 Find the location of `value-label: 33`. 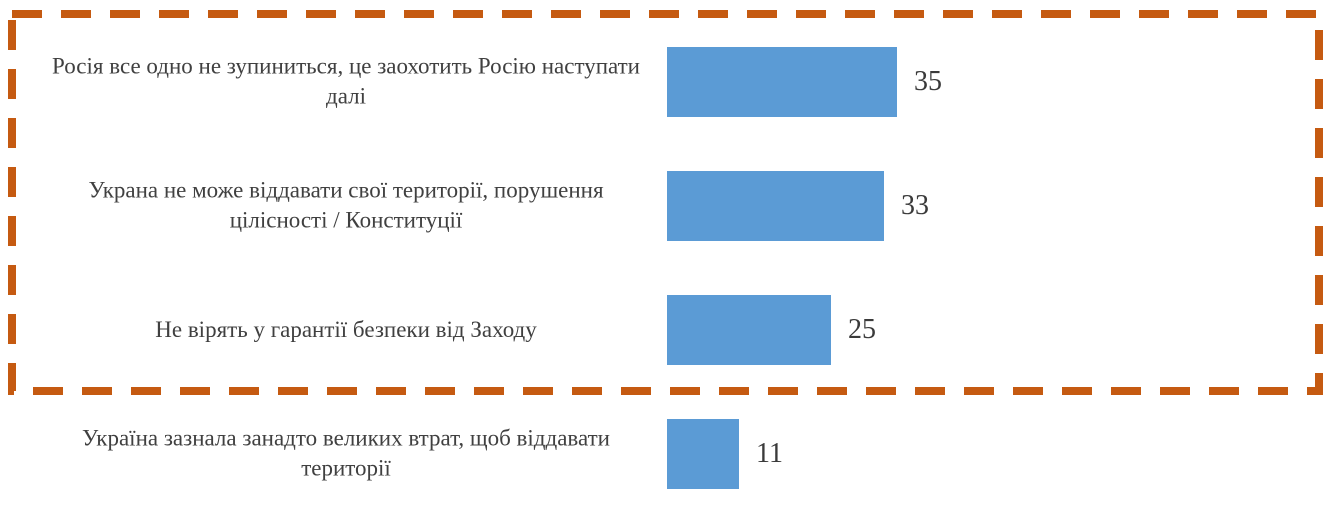

value-label: 33 is located at coordinates (915, 205).